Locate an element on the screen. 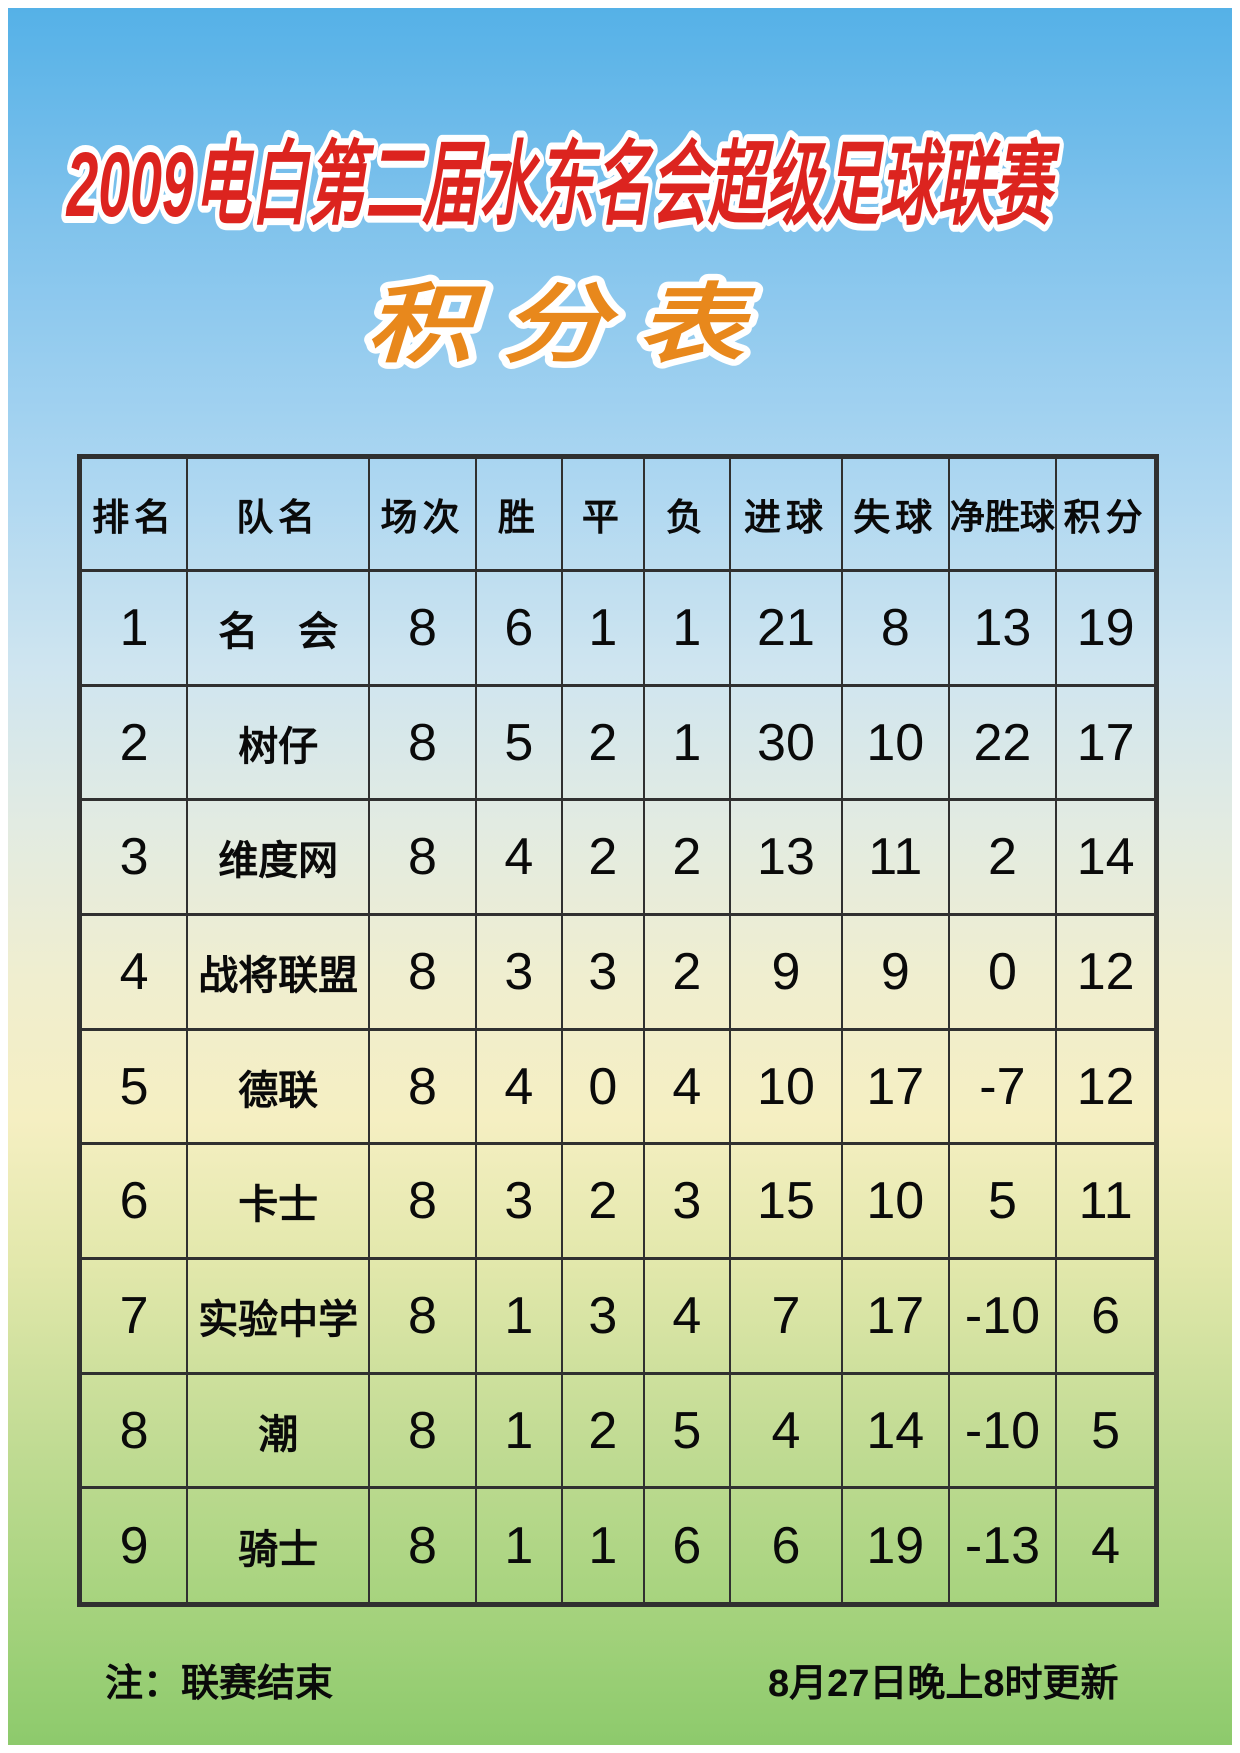 The height and width of the screenshot is (1753, 1240). stat-cell: 15 is located at coordinates (785, 1201).